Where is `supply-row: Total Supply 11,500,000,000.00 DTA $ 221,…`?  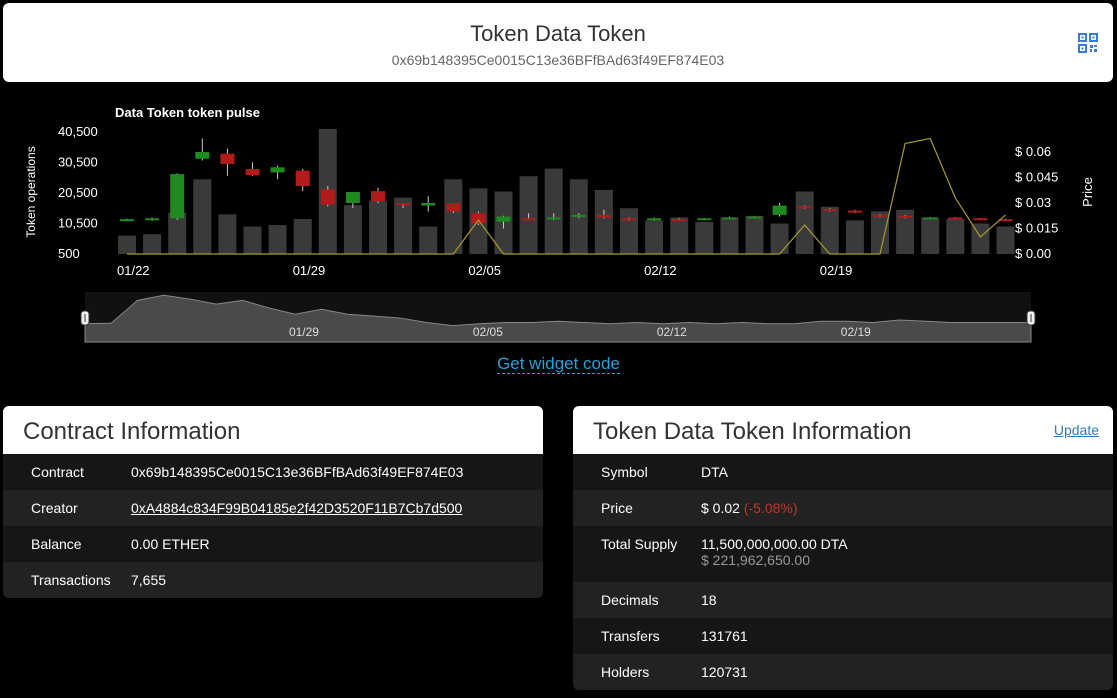 supply-row: Total Supply 11,500,000,000.00 DTA $ 221,… is located at coordinates (843, 554).